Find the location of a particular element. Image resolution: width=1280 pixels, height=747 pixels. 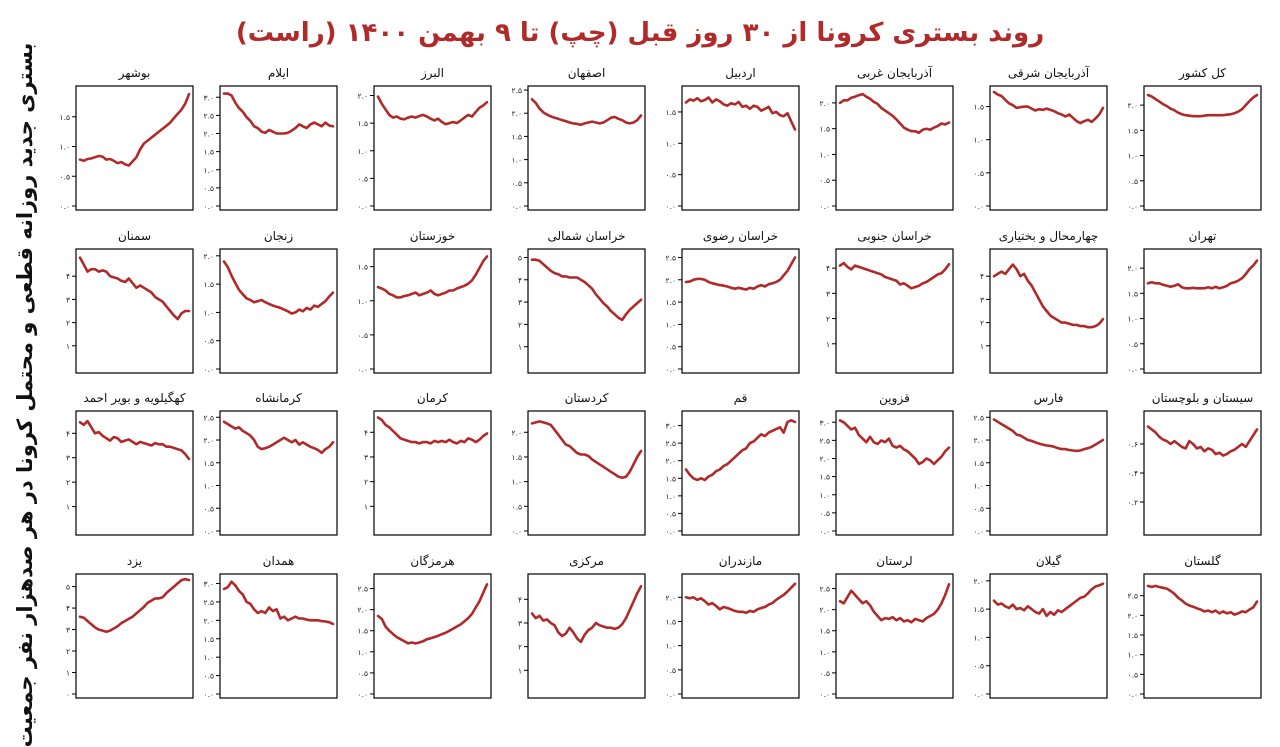

panel: مرکزی ۱ ۲ ۳ ۴ is located at coordinates (582, 626).